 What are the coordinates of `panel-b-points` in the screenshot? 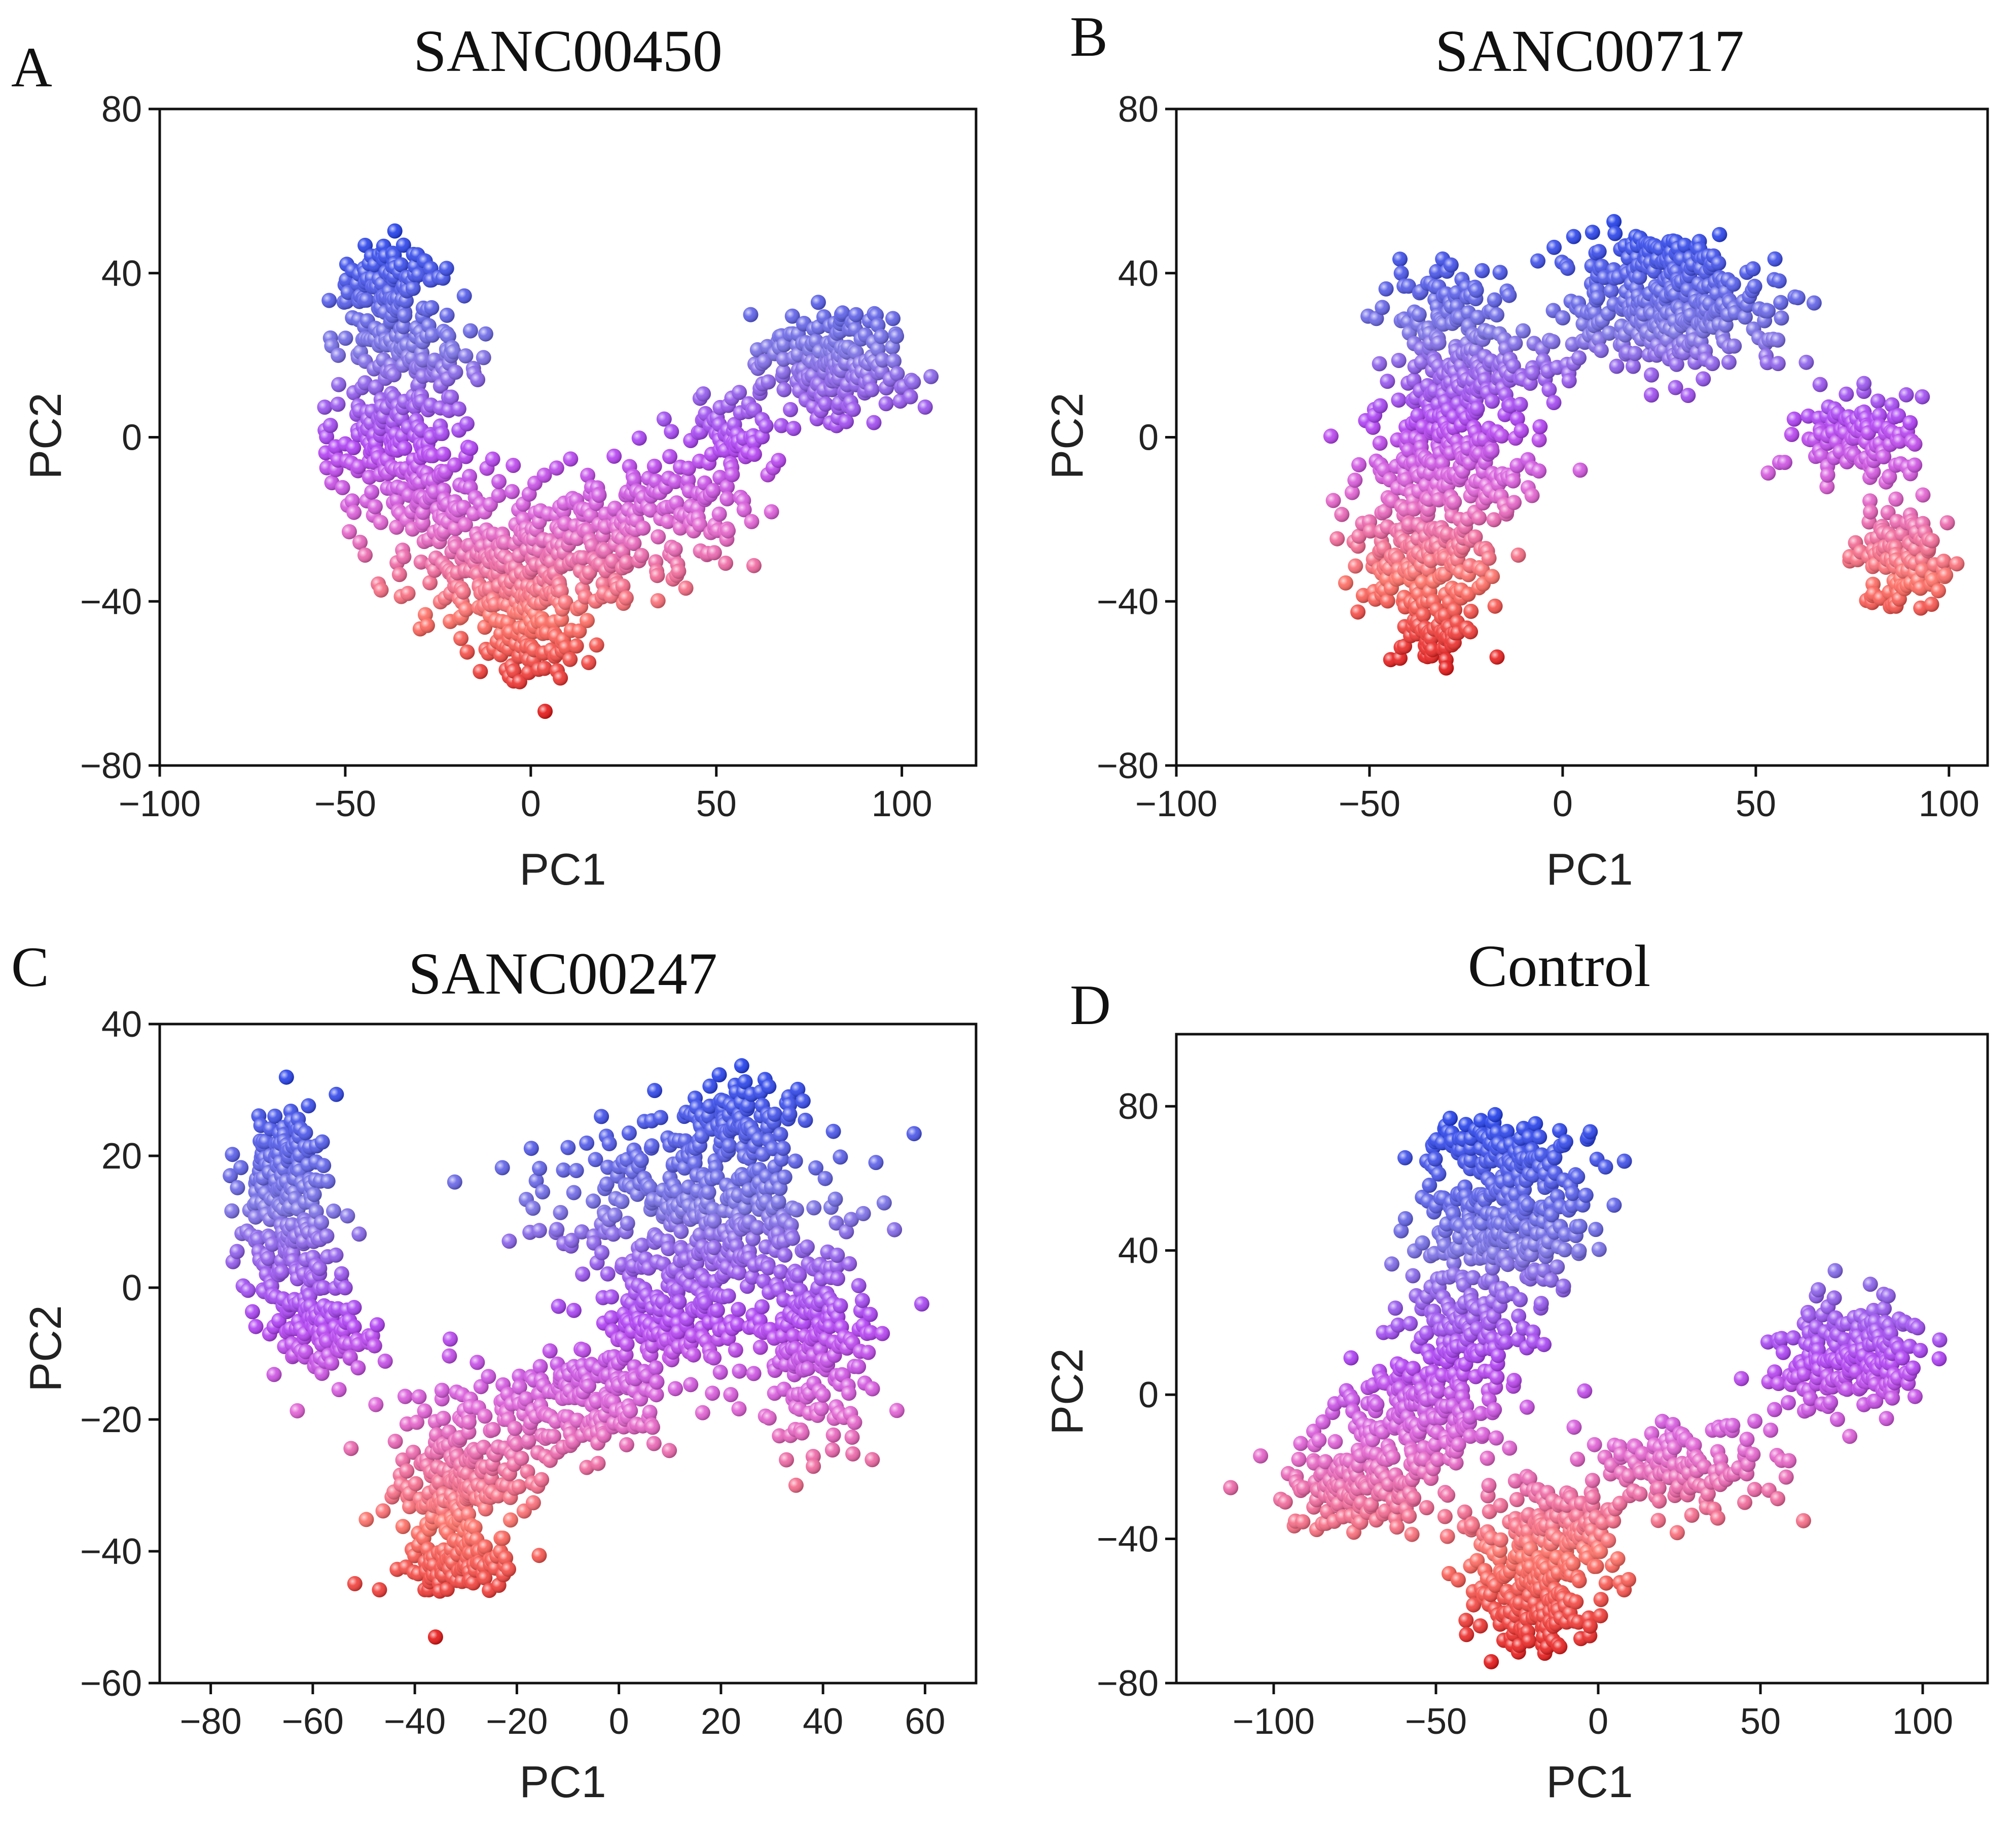 It's located at (1644, 445).